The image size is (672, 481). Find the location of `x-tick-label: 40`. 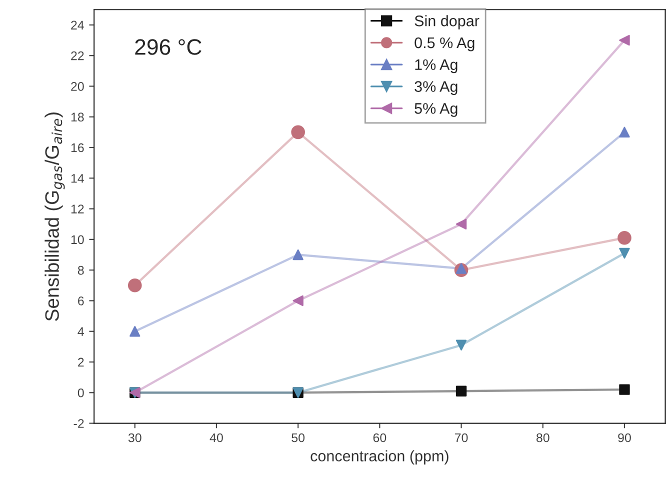

x-tick-label: 40 is located at coordinates (216, 437).